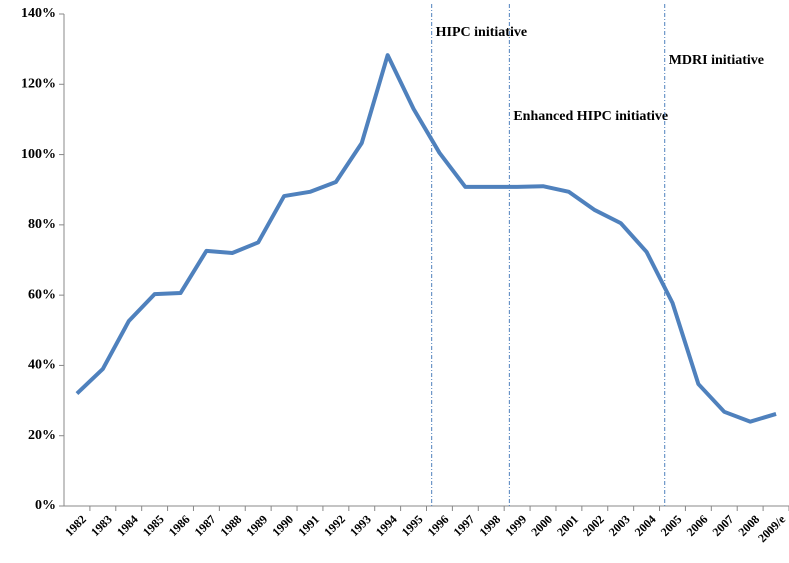 The height and width of the screenshot is (563, 789). I want to click on x-tick-label: 2001, so click(567, 525).